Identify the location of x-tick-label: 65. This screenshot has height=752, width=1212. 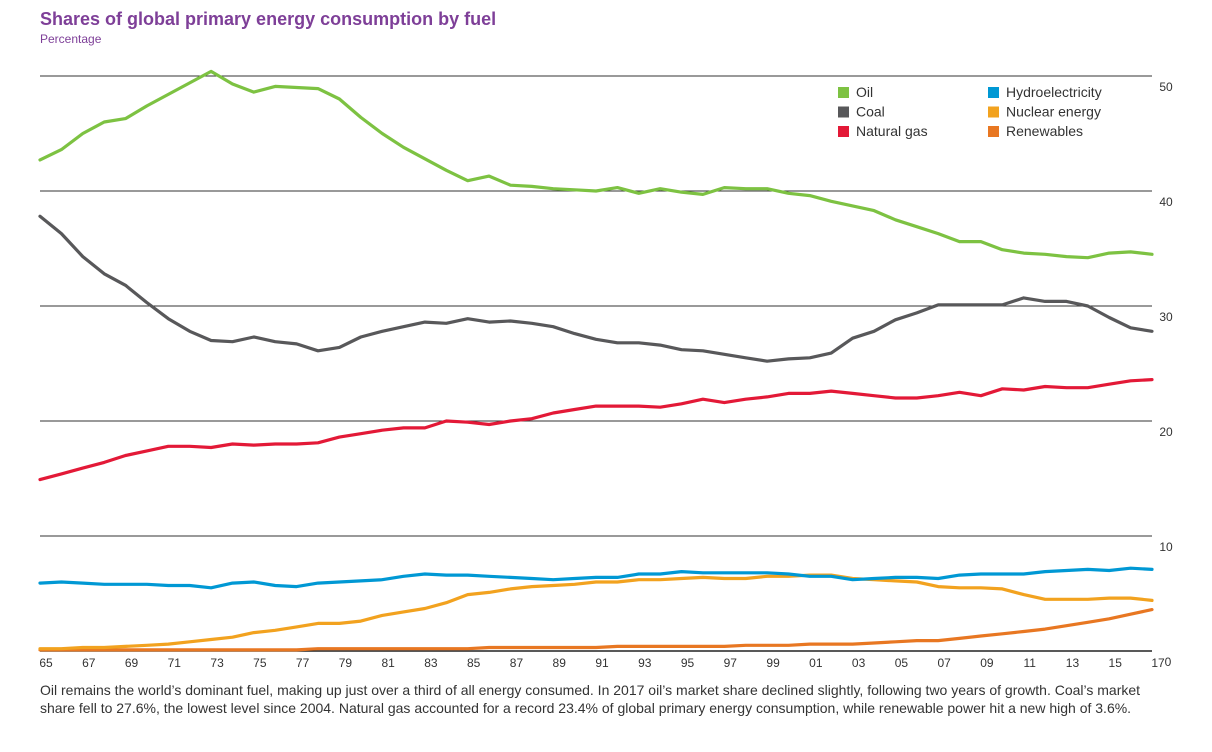
(46, 663).